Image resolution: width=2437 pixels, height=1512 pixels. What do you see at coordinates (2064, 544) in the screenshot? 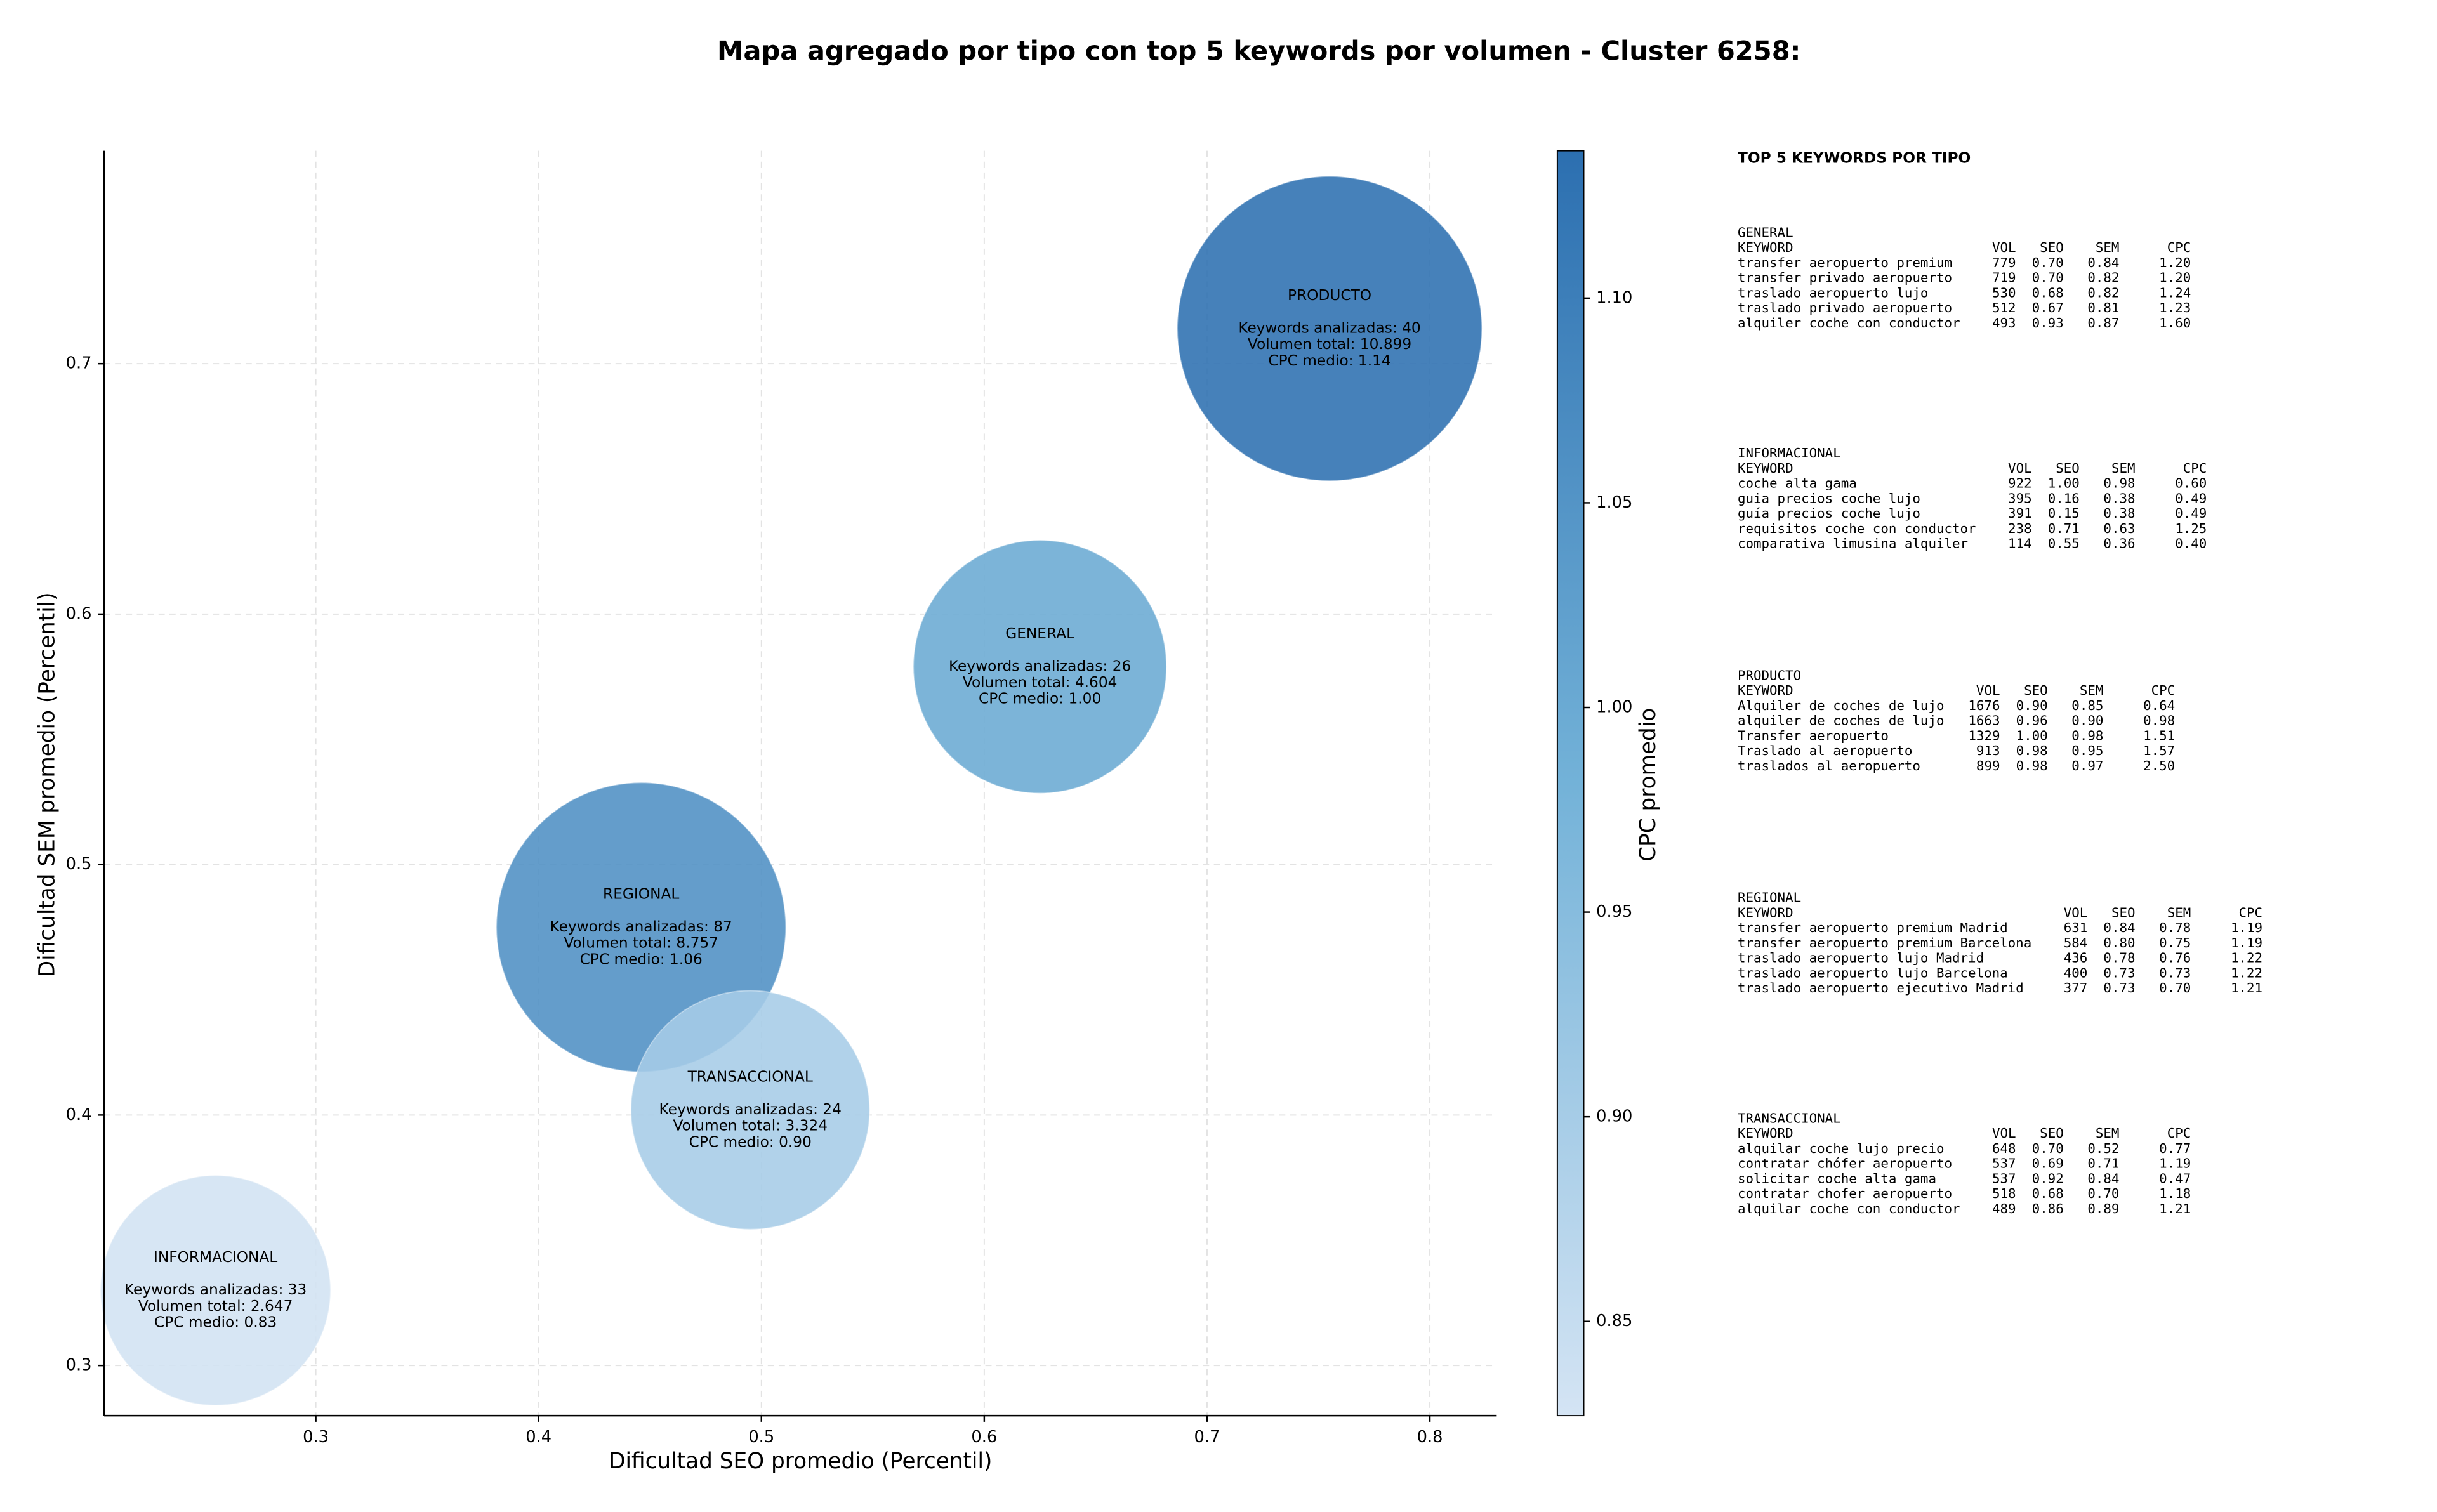
I see `keyword-metric: 0.55` at bounding box center [2064, 544].